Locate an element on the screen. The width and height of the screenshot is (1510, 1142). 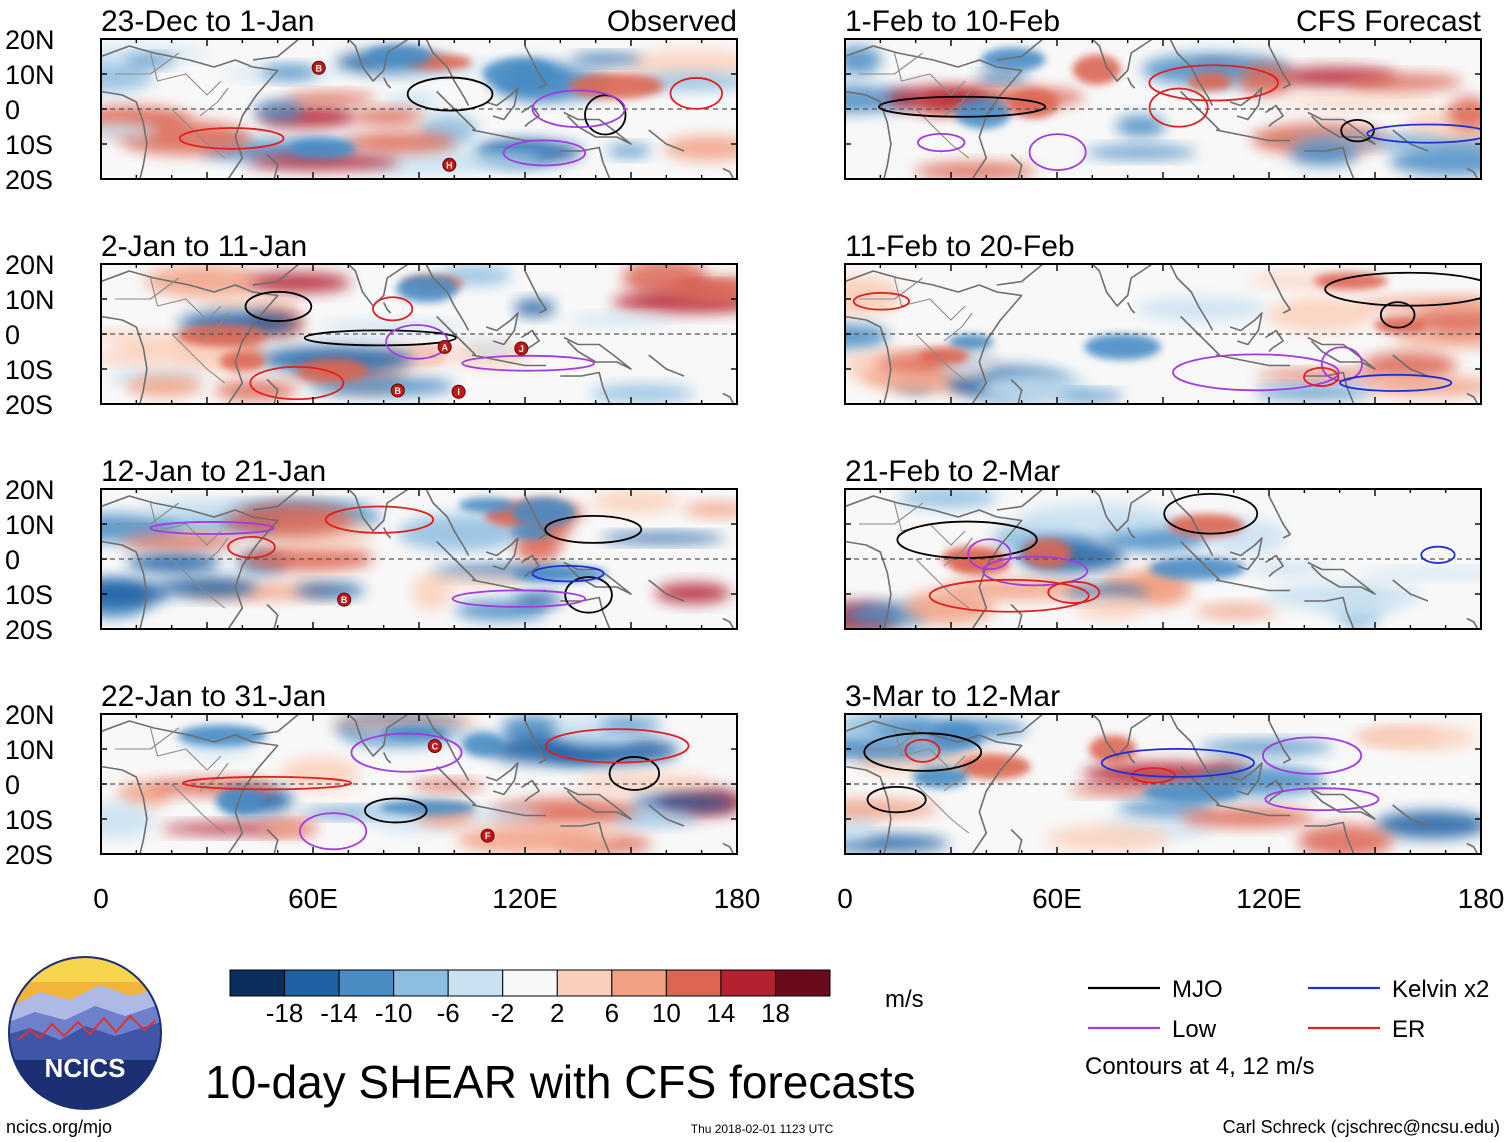
svg-text: F is located at coordinates (488, 836).